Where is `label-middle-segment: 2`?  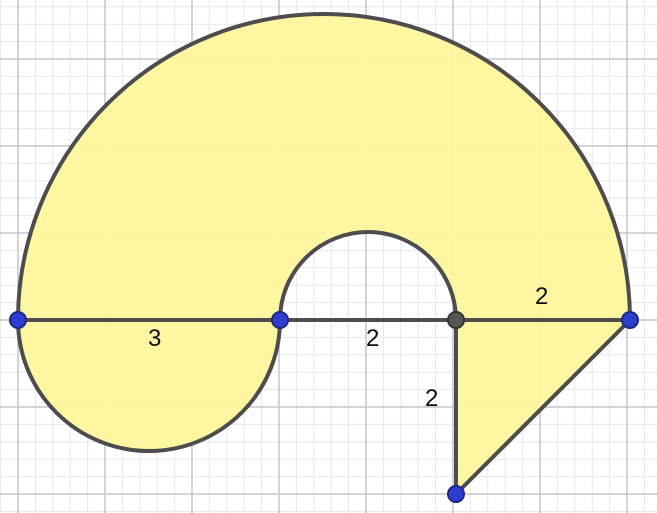
label-middle-segment: 2 is located at coordinates (372, 338).